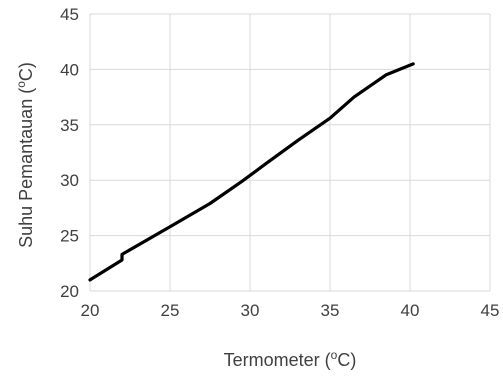  I want to click on x-tick-label: 35, so click(330, 310).